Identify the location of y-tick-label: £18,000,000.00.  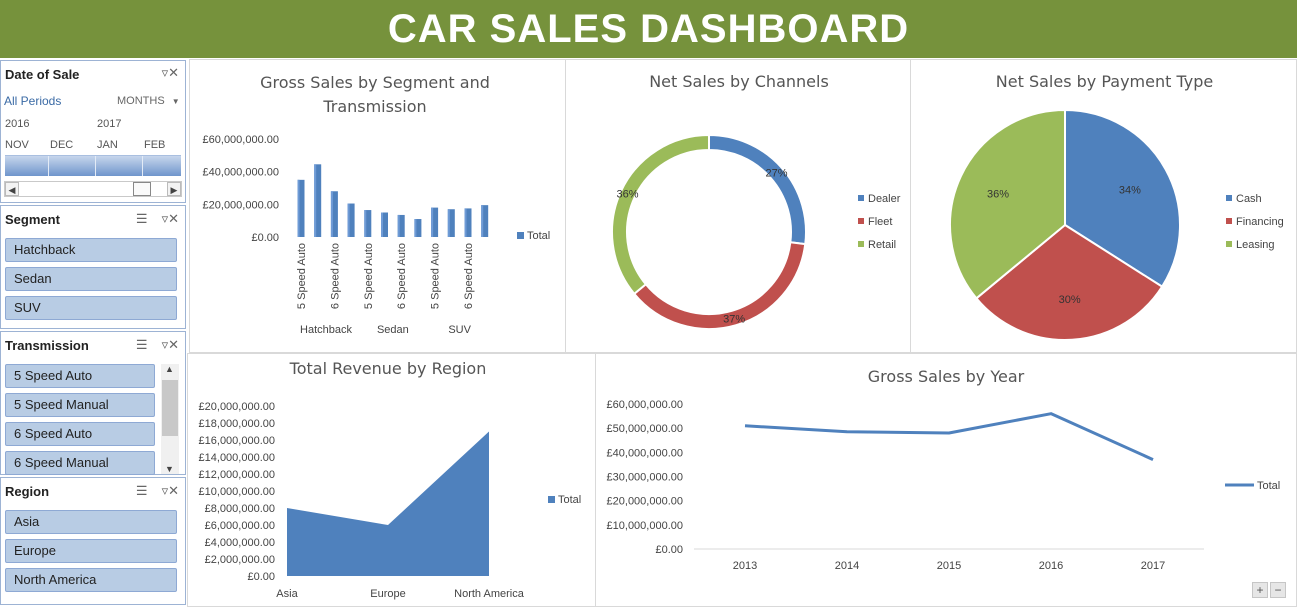
(237, 424).